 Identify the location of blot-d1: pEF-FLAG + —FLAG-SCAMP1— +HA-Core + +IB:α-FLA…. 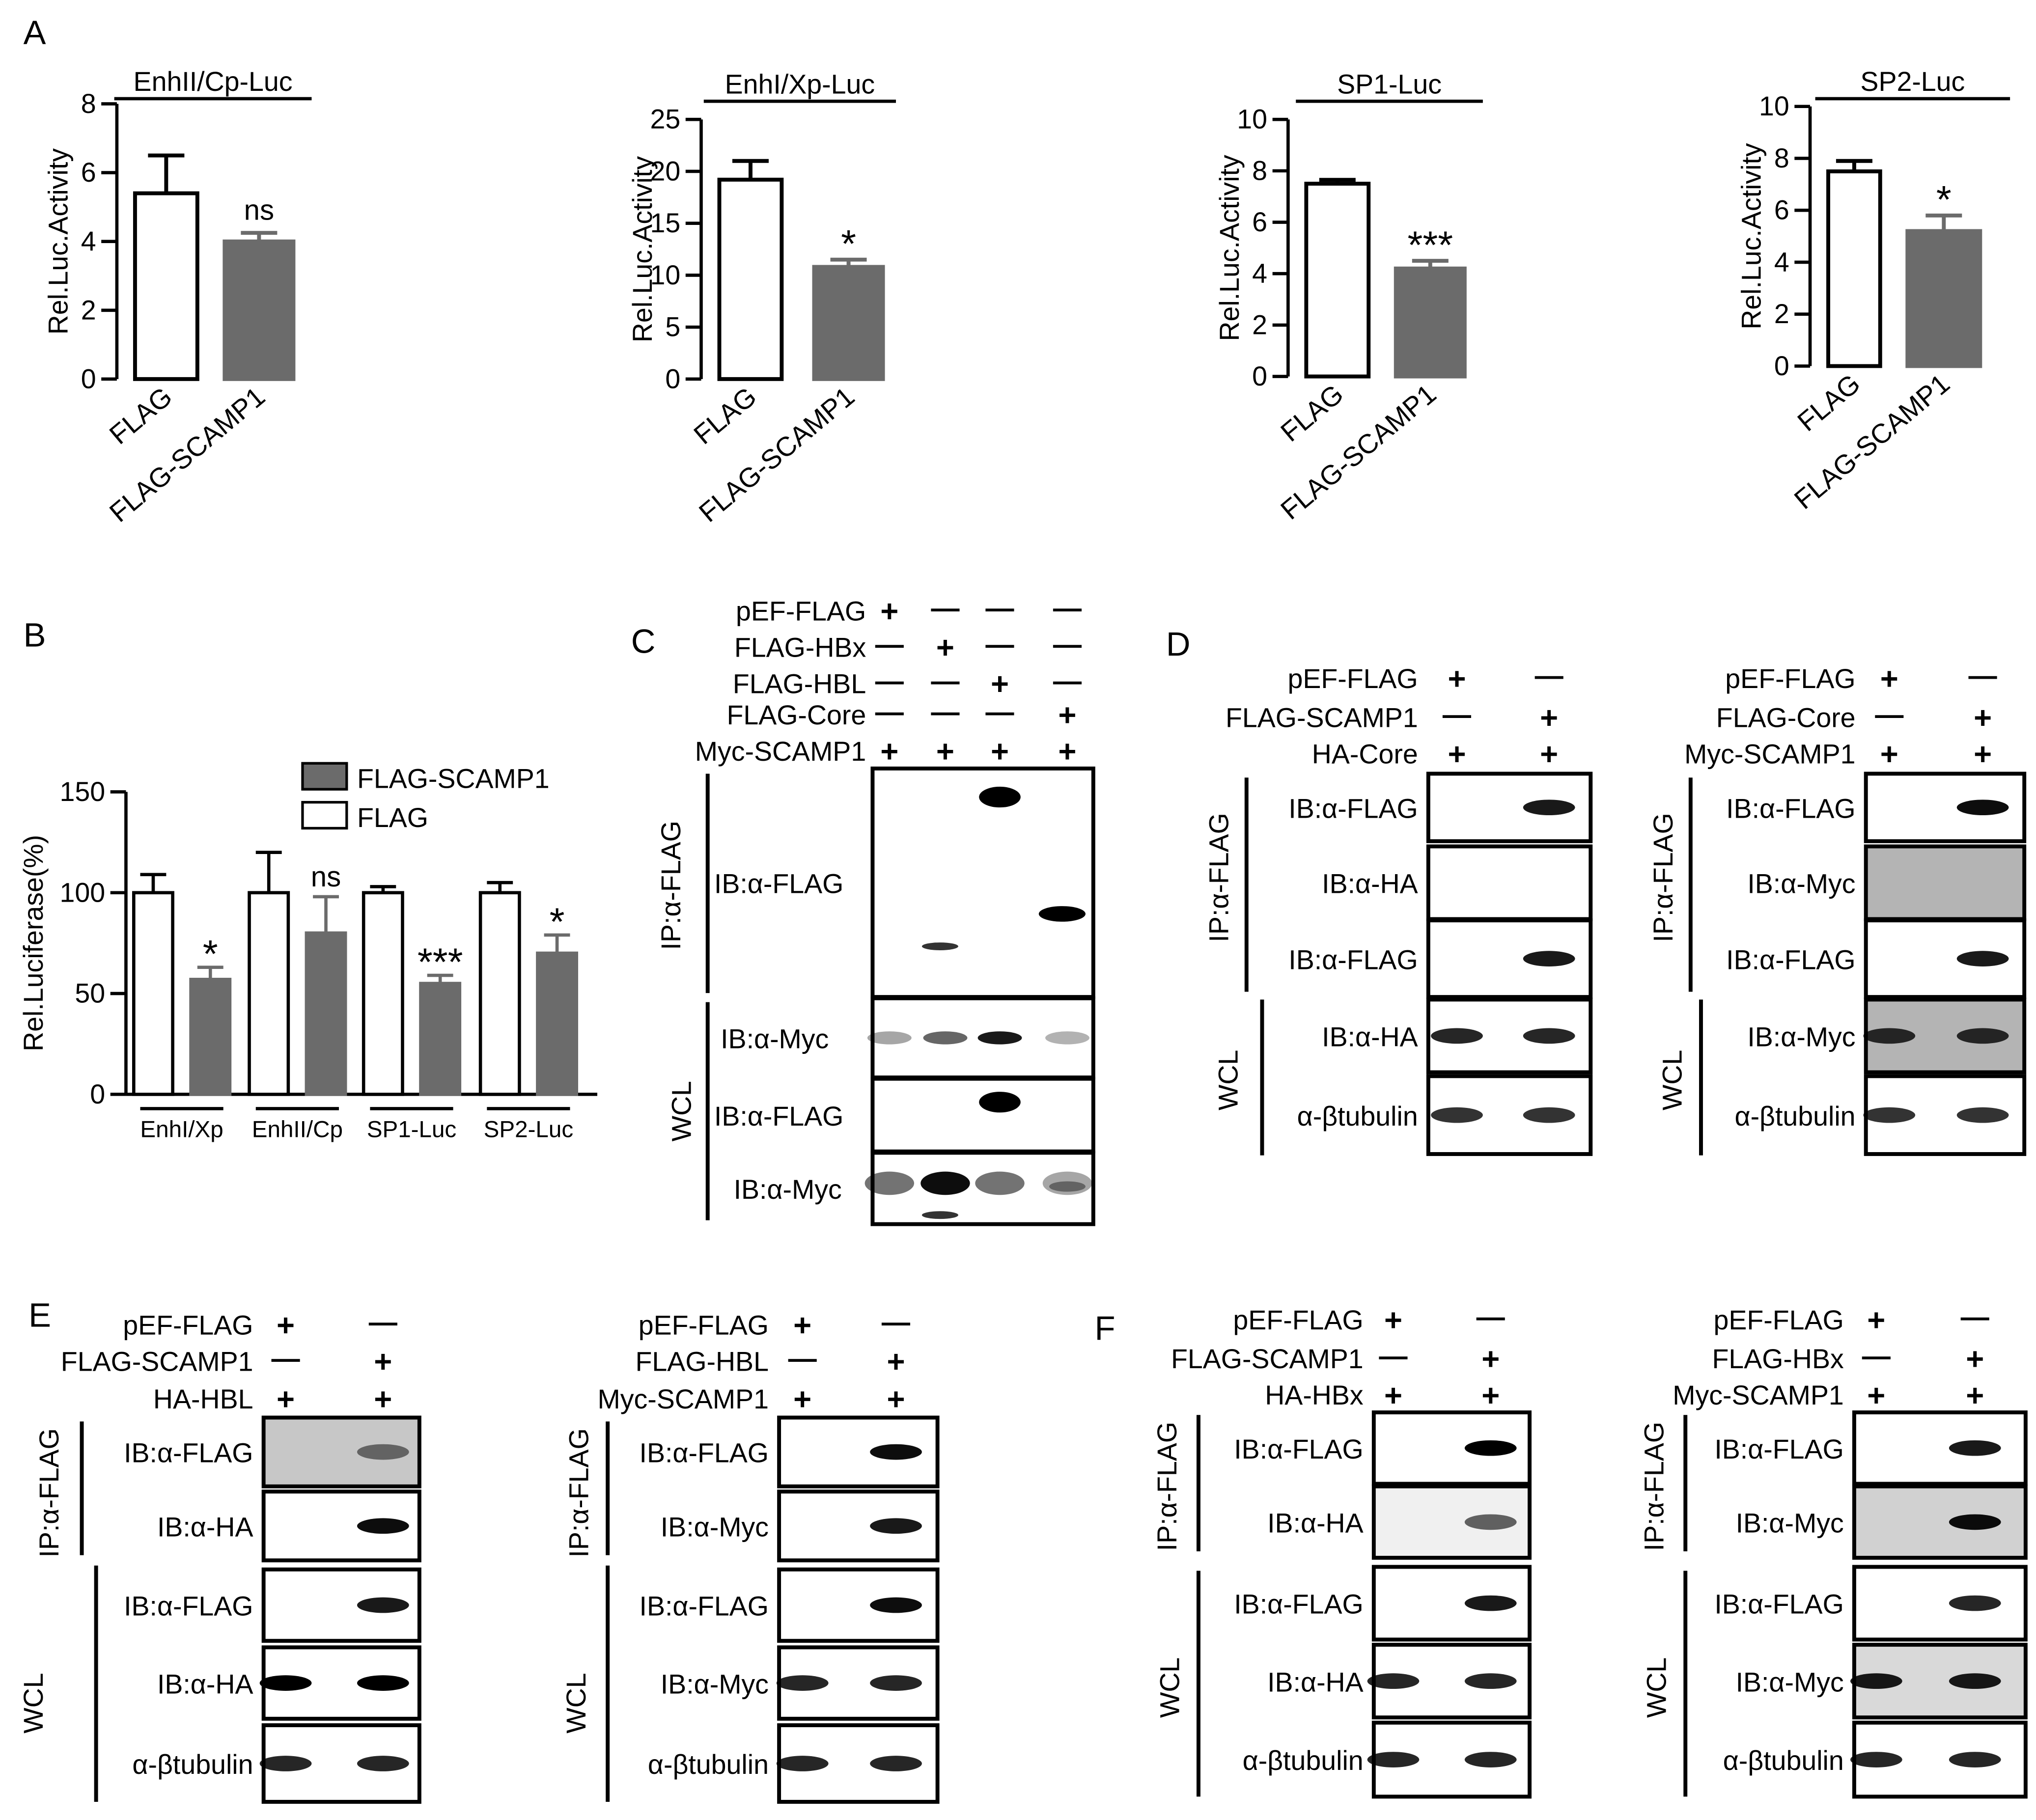
(1398, 908).